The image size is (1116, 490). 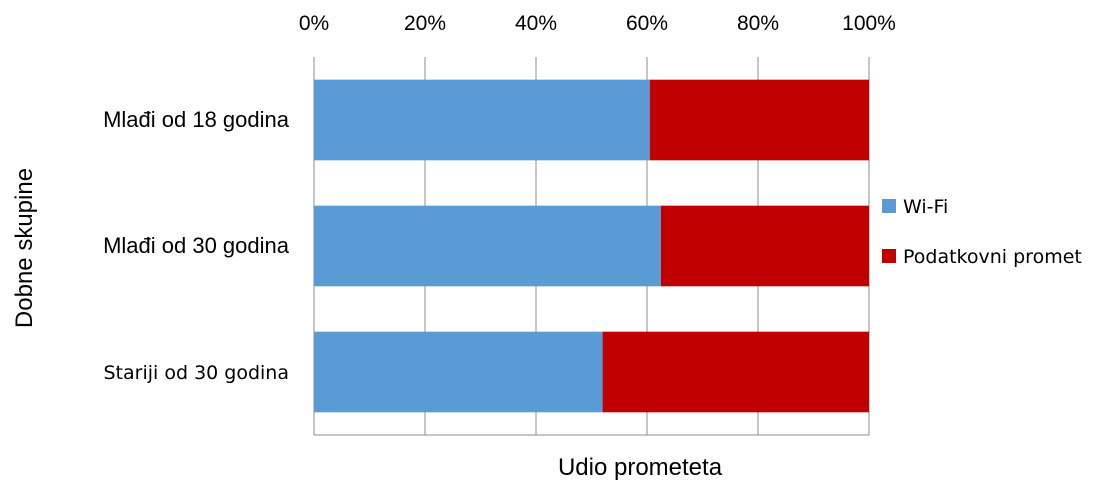 I want to click on x-tick-label: 20%, so click(x=425, y=23).